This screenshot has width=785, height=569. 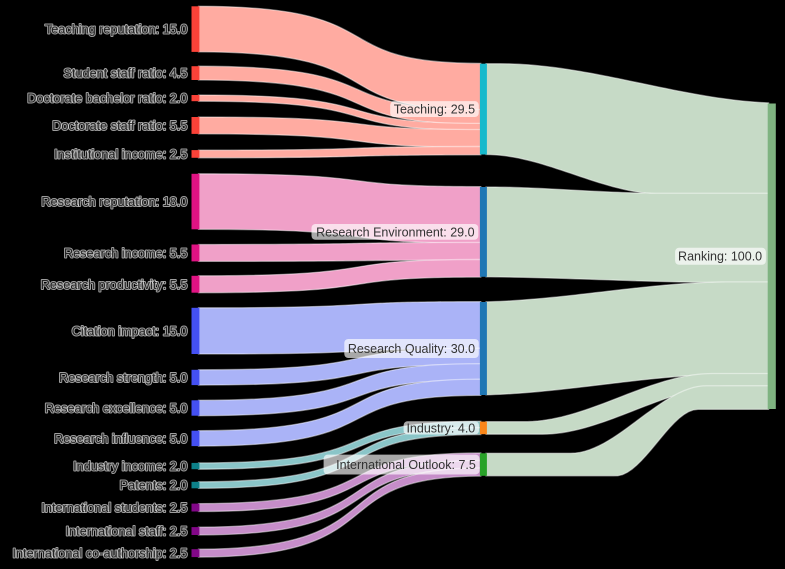 What do you see at coordinates (116, 409) in the screenshot?
I see `svg-text: Research excellence: 5.0` at bounding box center [116, 409].